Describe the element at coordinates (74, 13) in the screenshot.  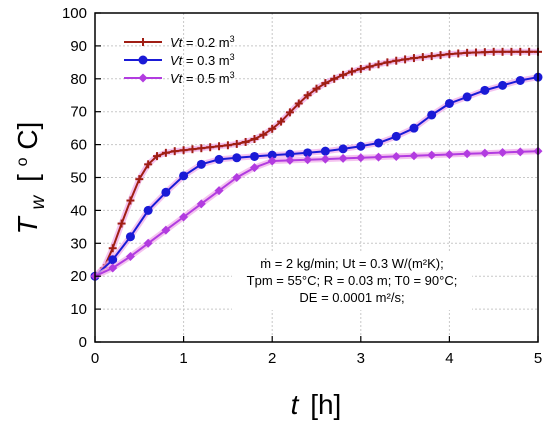
I see `y-tick-label: 100` at that location.